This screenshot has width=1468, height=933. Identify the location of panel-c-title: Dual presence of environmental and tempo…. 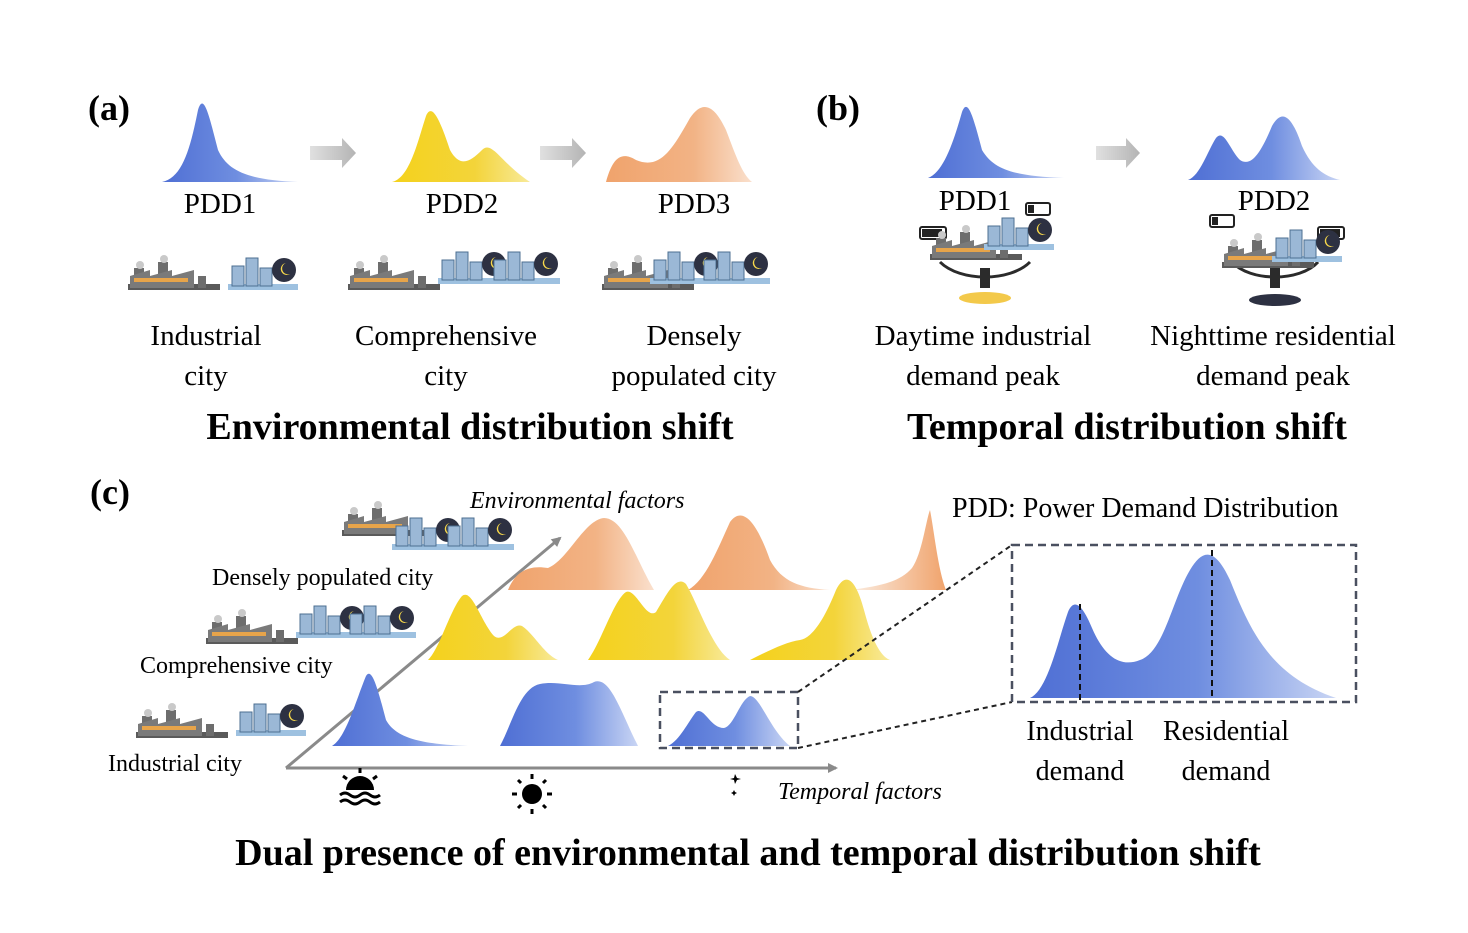
(748, 853).